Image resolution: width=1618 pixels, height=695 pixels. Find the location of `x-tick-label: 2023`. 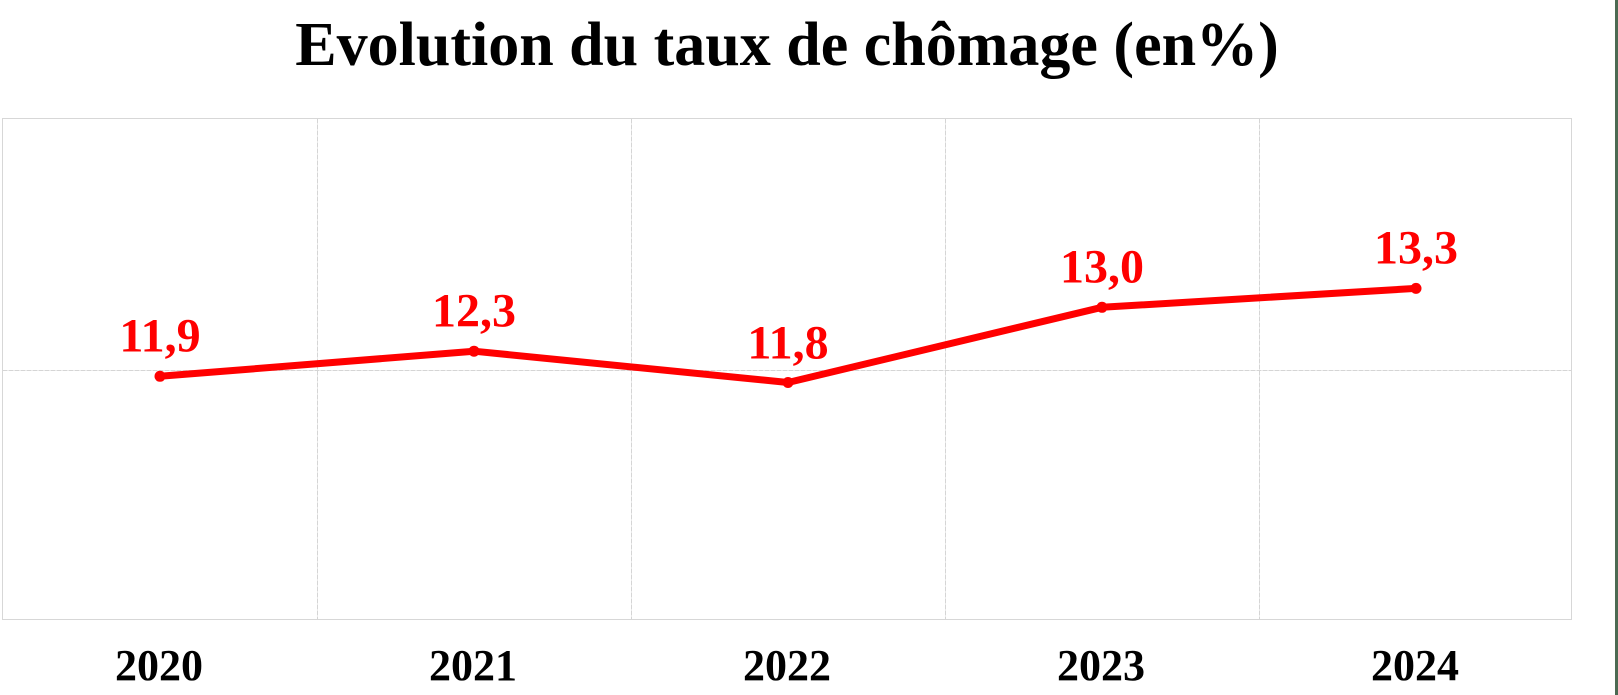

x-tick-label: 2023 is located at coordinates (1101, 665).